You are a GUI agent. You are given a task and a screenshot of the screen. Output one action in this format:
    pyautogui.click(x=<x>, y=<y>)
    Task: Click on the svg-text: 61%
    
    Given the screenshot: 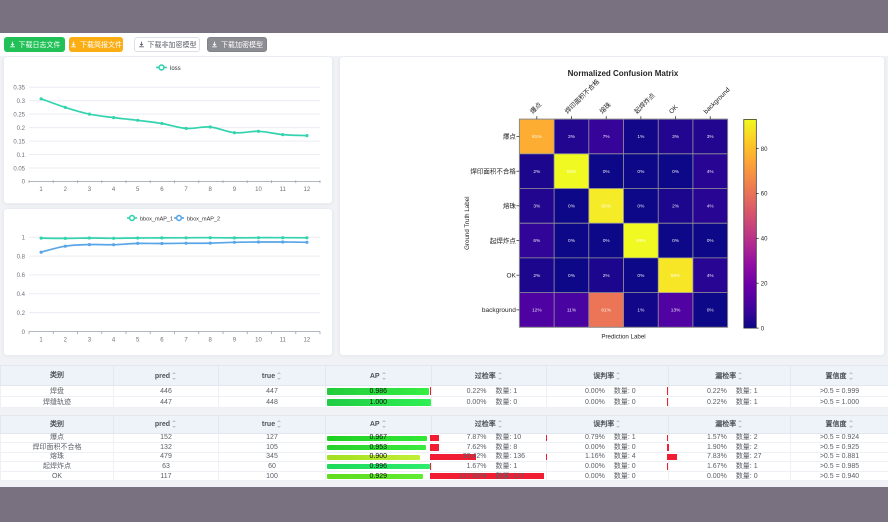 What is the action you would take?
    pyautogui.click(x=606, y=311)
    